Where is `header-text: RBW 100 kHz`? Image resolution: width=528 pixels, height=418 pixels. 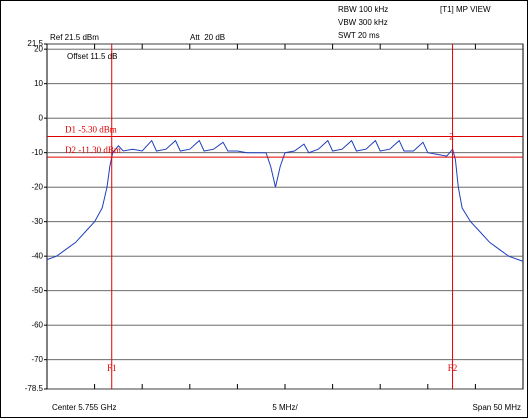
header-text: RBW 100 kHz is located at coordinates (363, 9).